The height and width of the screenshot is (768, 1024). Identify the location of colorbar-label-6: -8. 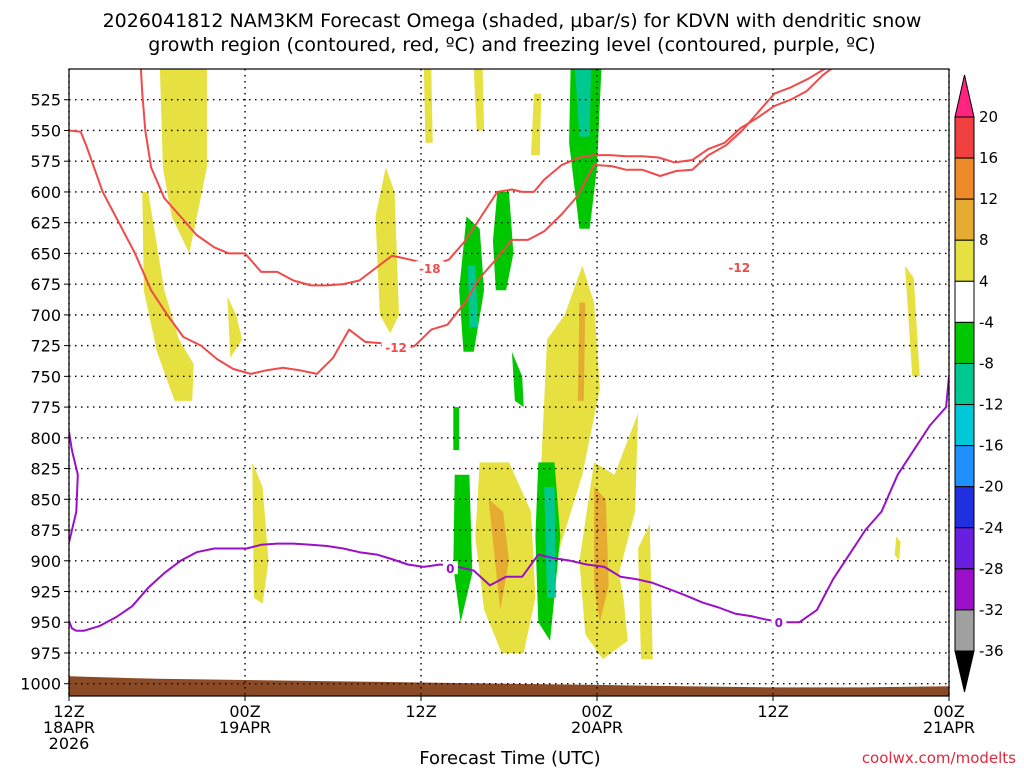
(986, 363).